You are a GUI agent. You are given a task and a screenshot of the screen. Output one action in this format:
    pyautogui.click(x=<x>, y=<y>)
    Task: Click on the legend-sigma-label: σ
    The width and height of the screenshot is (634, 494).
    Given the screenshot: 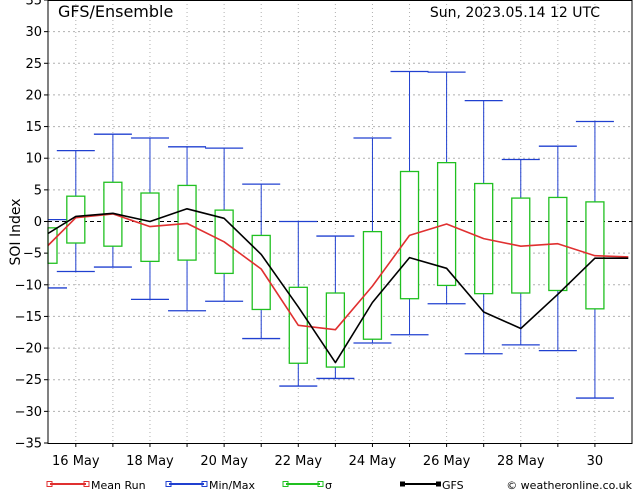 What is the action you would take?
    pyautogui.click(x=328, y=484)
    